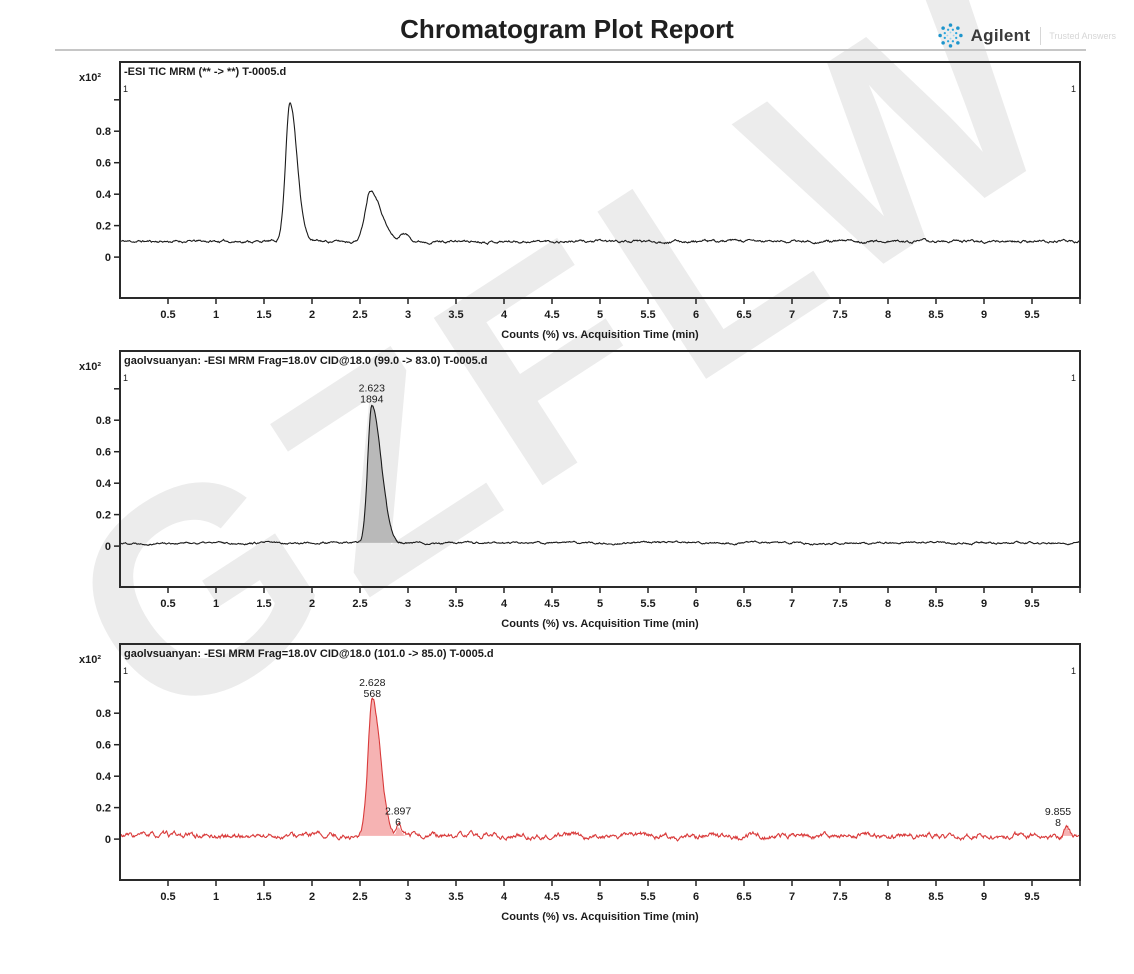  What do you see at coordinates (570, 50) in the screenshot?
I see `header-divider` at bounding box center [570, 50].